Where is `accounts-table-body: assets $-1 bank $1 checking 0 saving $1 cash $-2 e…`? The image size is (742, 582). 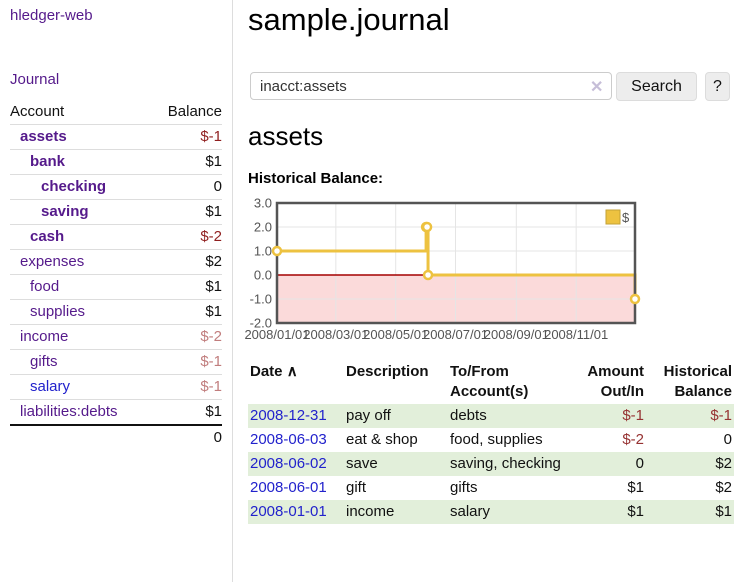 accounts-table-body: assets $-1 bank $1 checking 0 saving $1 cash $-2 e… is located at coordinates (116, 275).